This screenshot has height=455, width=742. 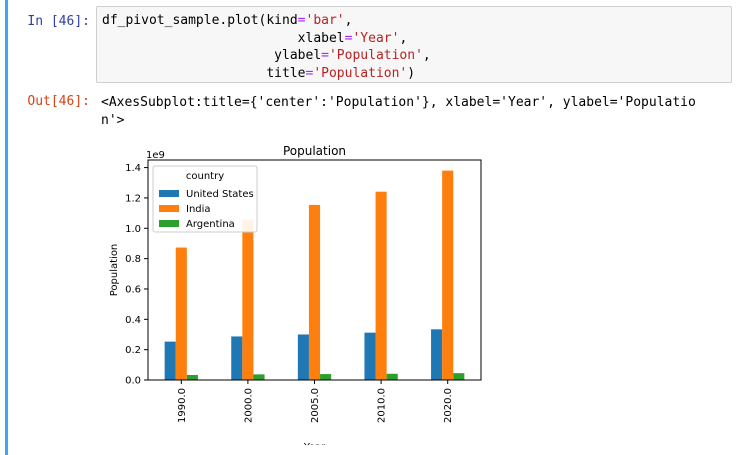 I want to click on y-tick-label: 1.4, so click(x=133, y=168).